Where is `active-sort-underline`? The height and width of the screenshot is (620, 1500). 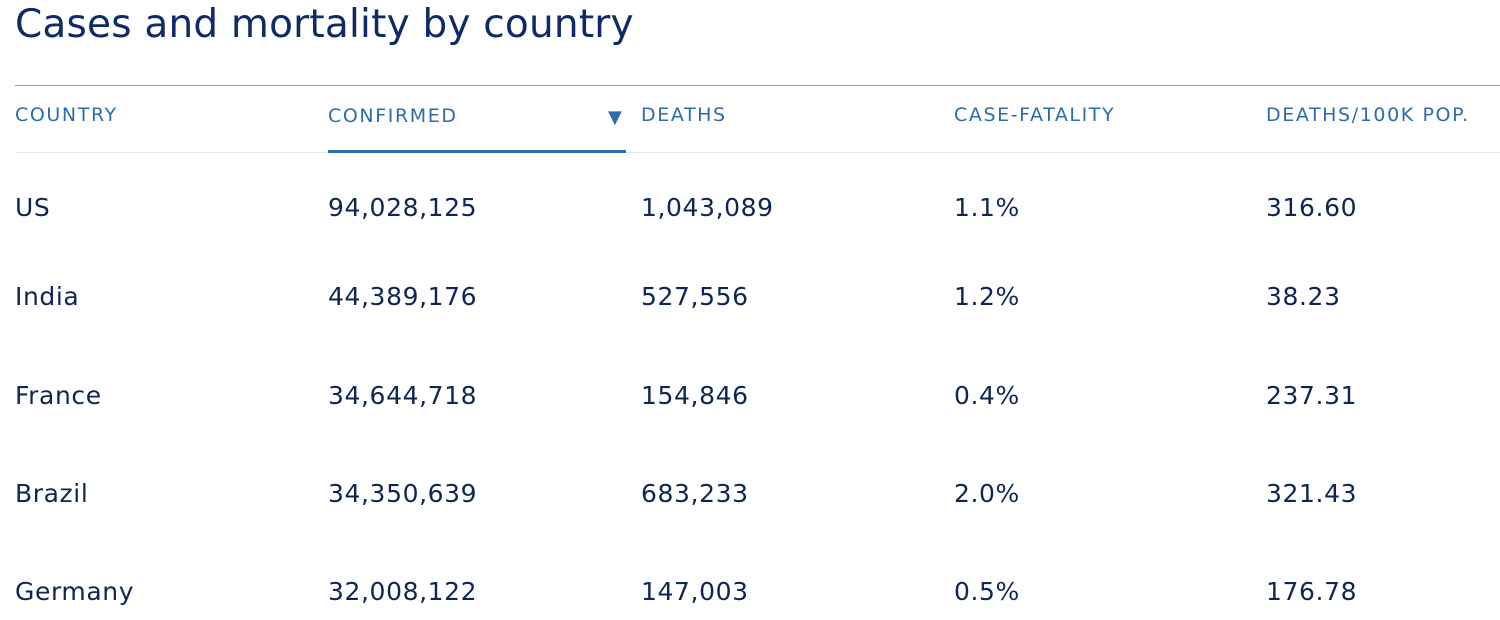 active-sort-underline is located at coordinates (477, 151).